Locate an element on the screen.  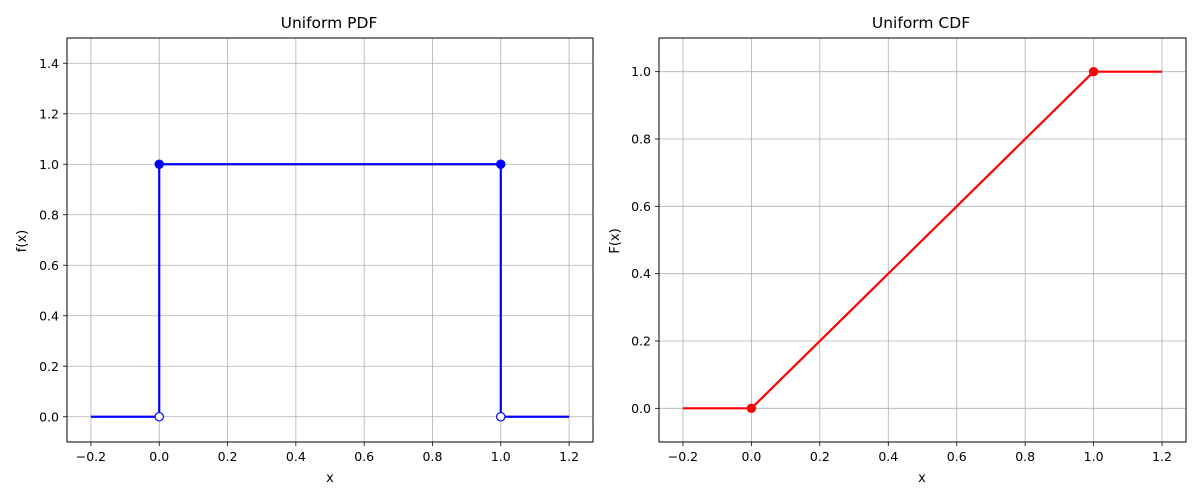
pdf-y-tick-label: 1.4 is located at coordinates (49, 63).